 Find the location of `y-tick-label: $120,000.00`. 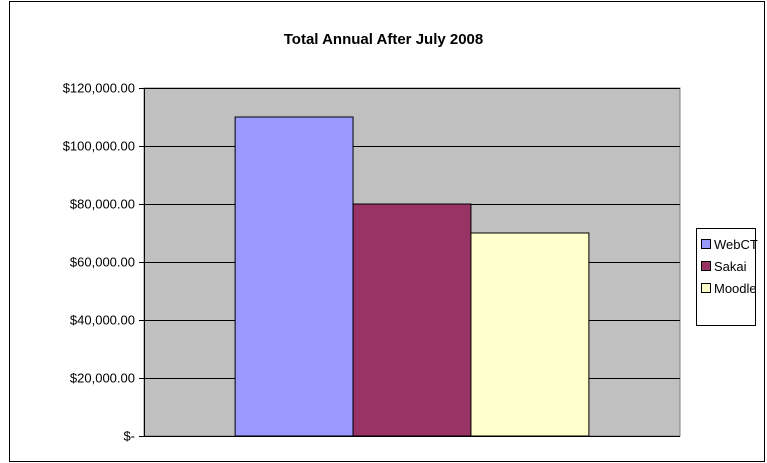

y-tick-label: $120,000.00 is located at coordinates (99, 88).